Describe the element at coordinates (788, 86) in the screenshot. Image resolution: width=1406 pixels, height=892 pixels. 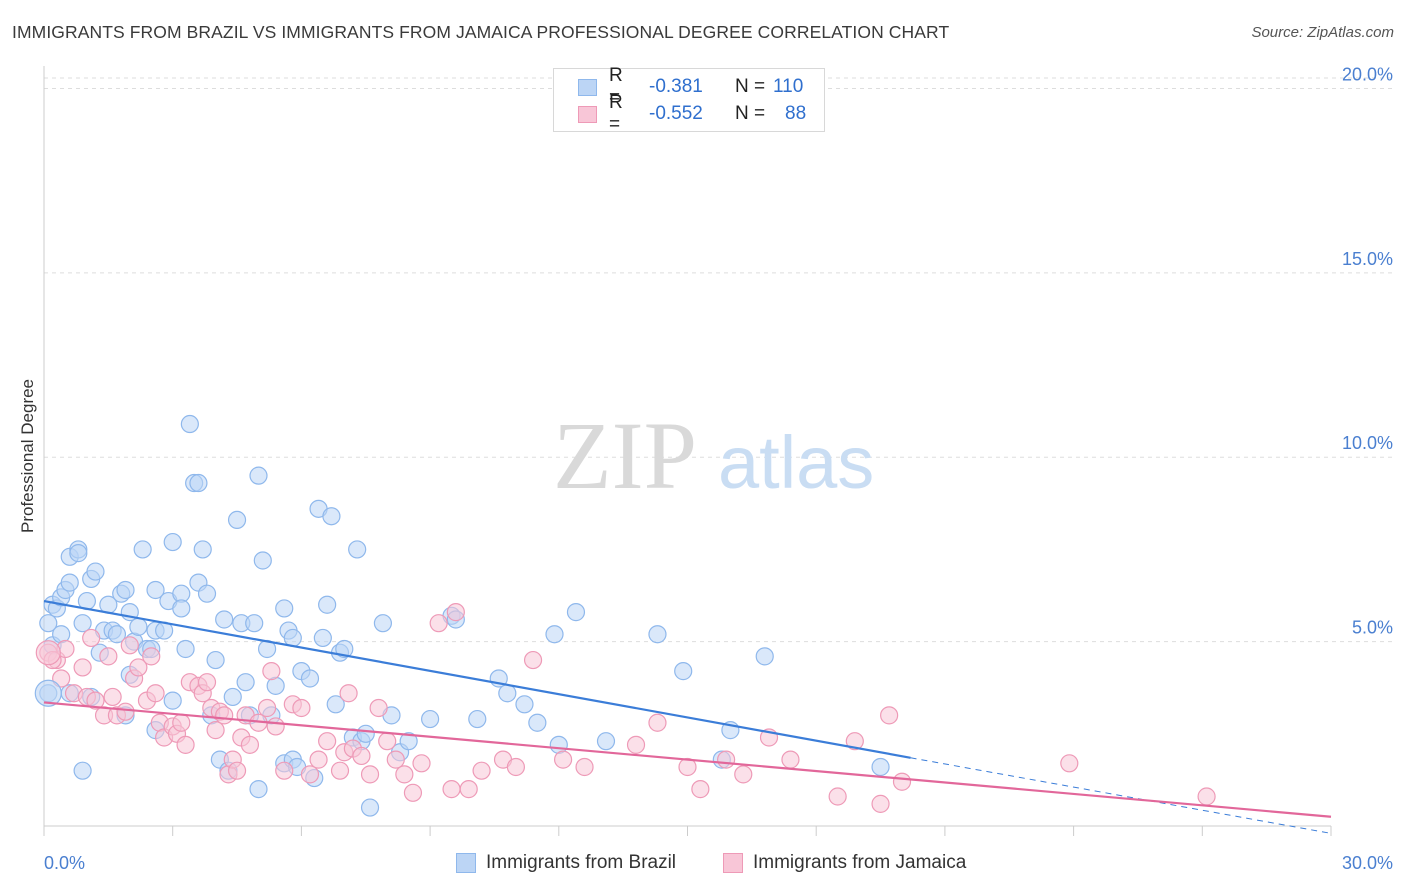
I see `n-value: 110` at that location.